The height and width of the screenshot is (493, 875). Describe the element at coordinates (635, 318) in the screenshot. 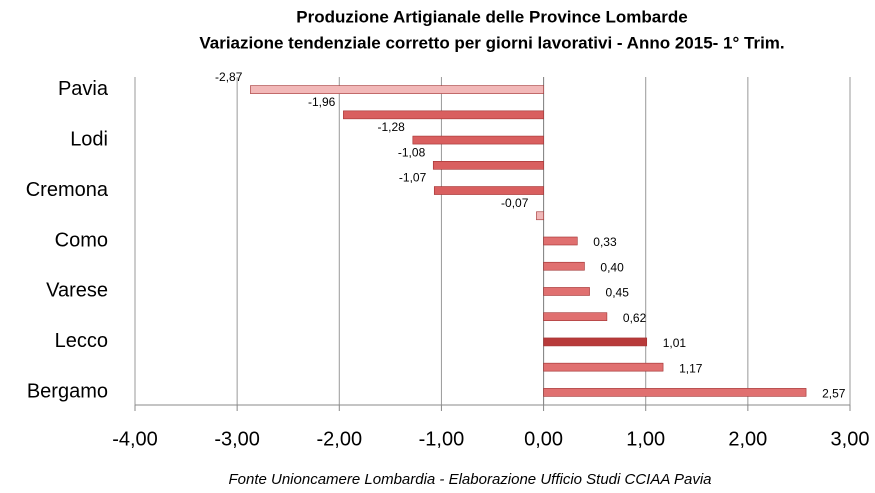

I see `value-label: 0,62` at that location.